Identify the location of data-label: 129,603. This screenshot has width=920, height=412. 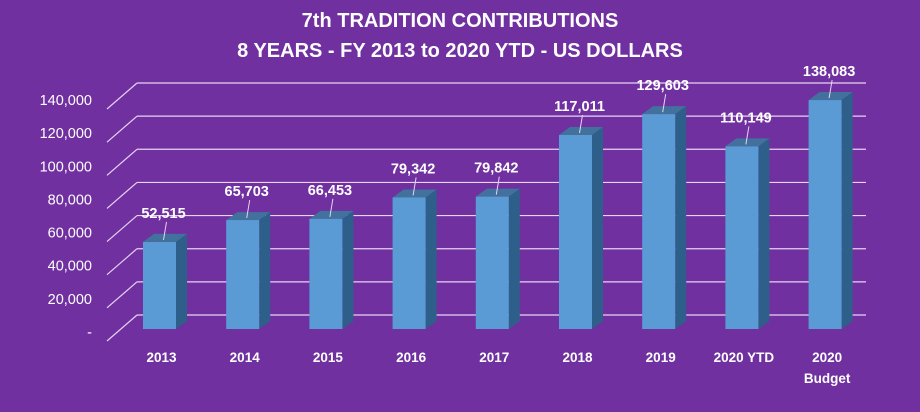
(662, 86).